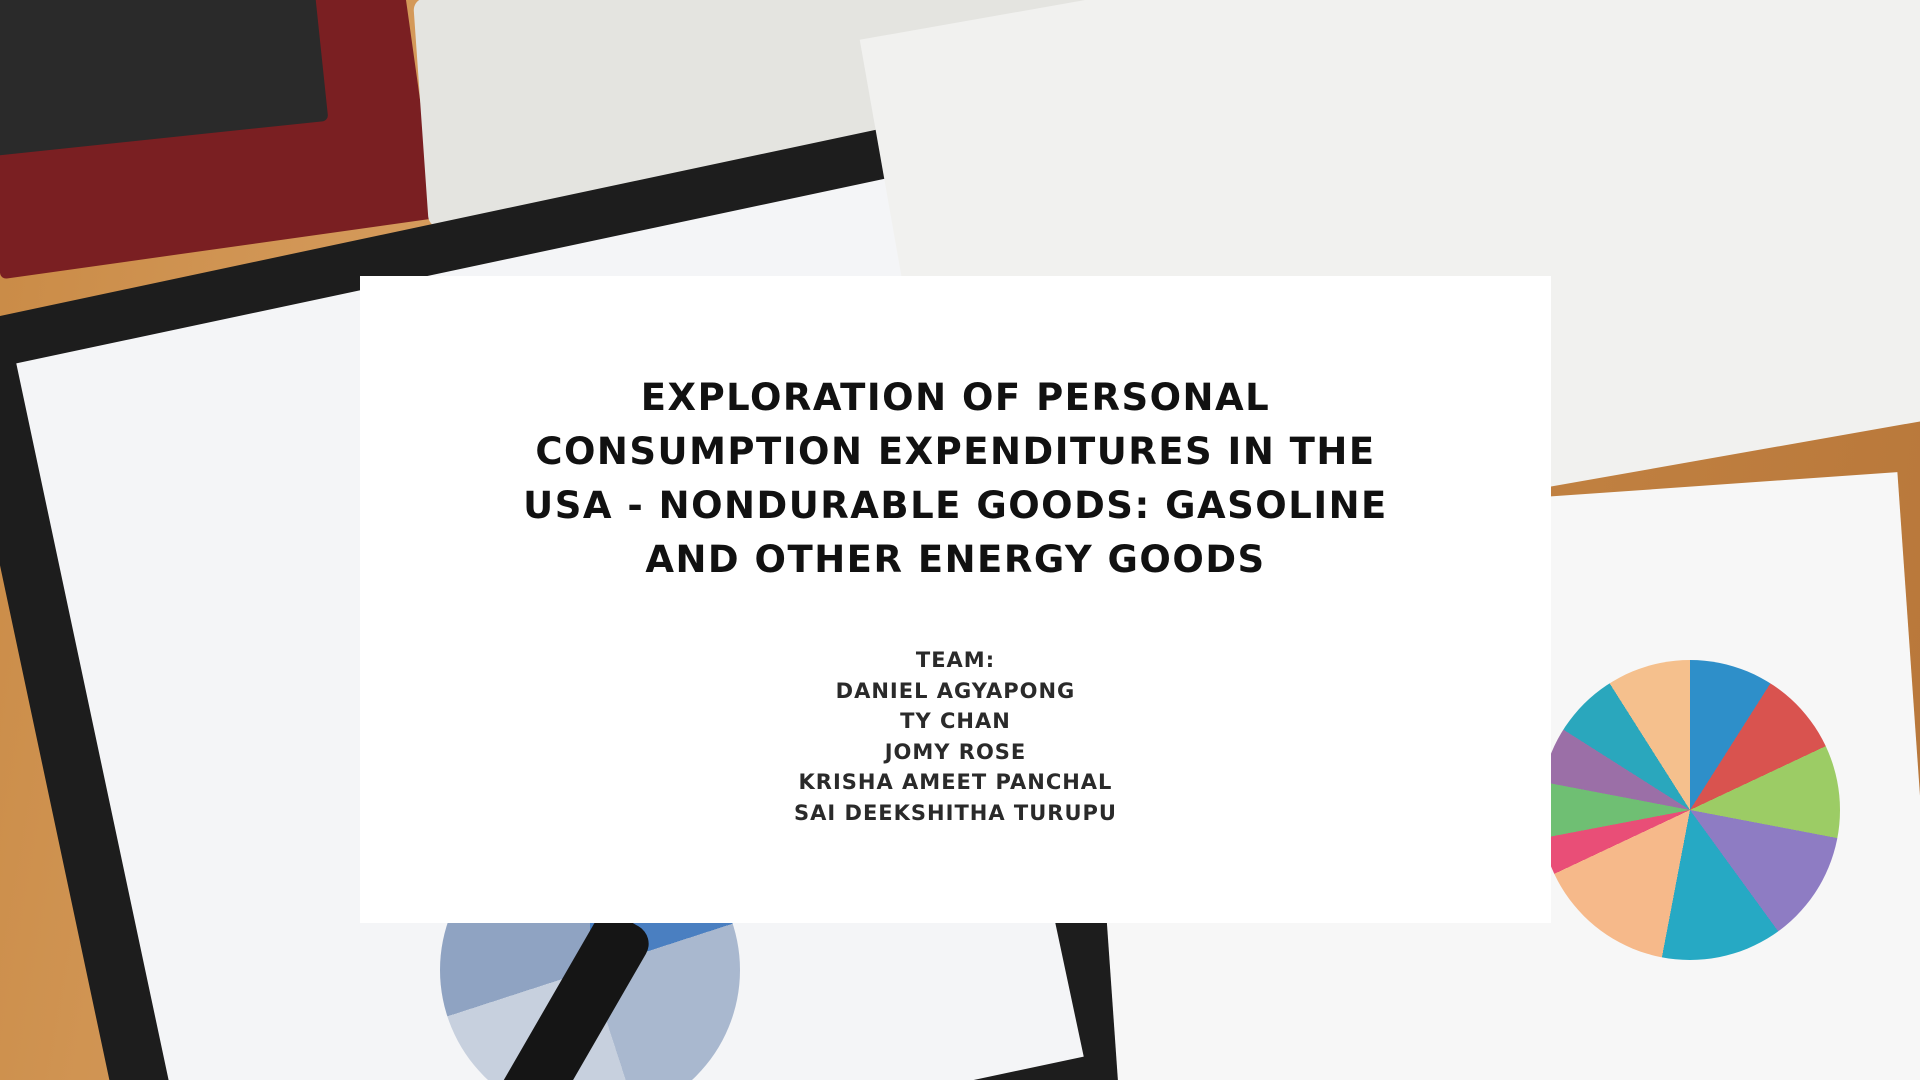  I want to click on team-member: DANIEL AGYAPONG, so click(955, 690).